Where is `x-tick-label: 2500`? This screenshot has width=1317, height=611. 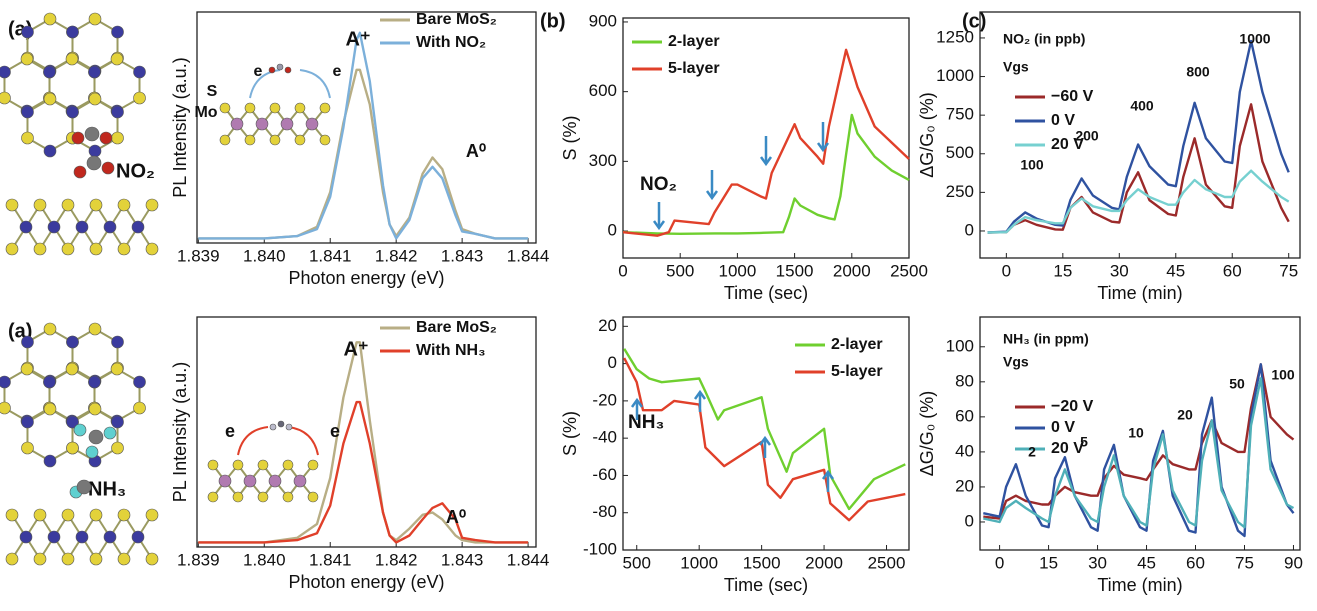
x-tick-label: 2500 is located at coordinates (887, 562).